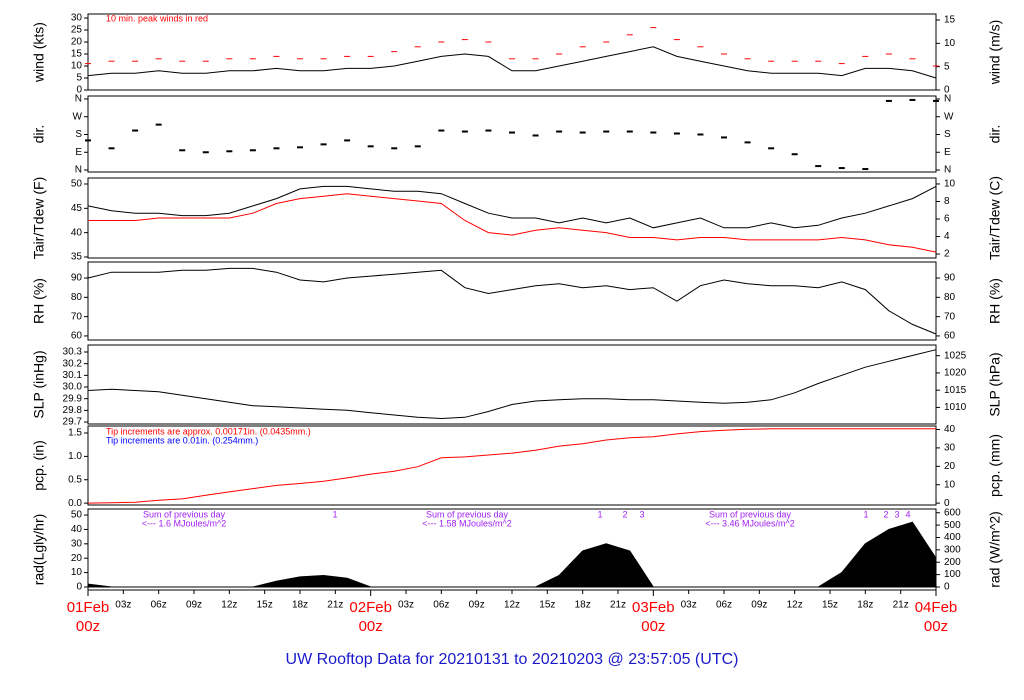  I want to click on y-axis-label: RH (%), so click(39, 301).